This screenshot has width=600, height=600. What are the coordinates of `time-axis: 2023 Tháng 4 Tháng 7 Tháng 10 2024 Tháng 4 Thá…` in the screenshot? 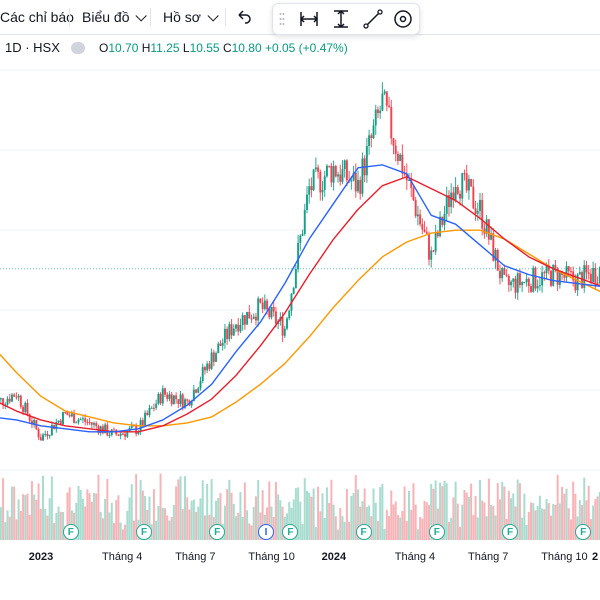 It's located at (300, 558).